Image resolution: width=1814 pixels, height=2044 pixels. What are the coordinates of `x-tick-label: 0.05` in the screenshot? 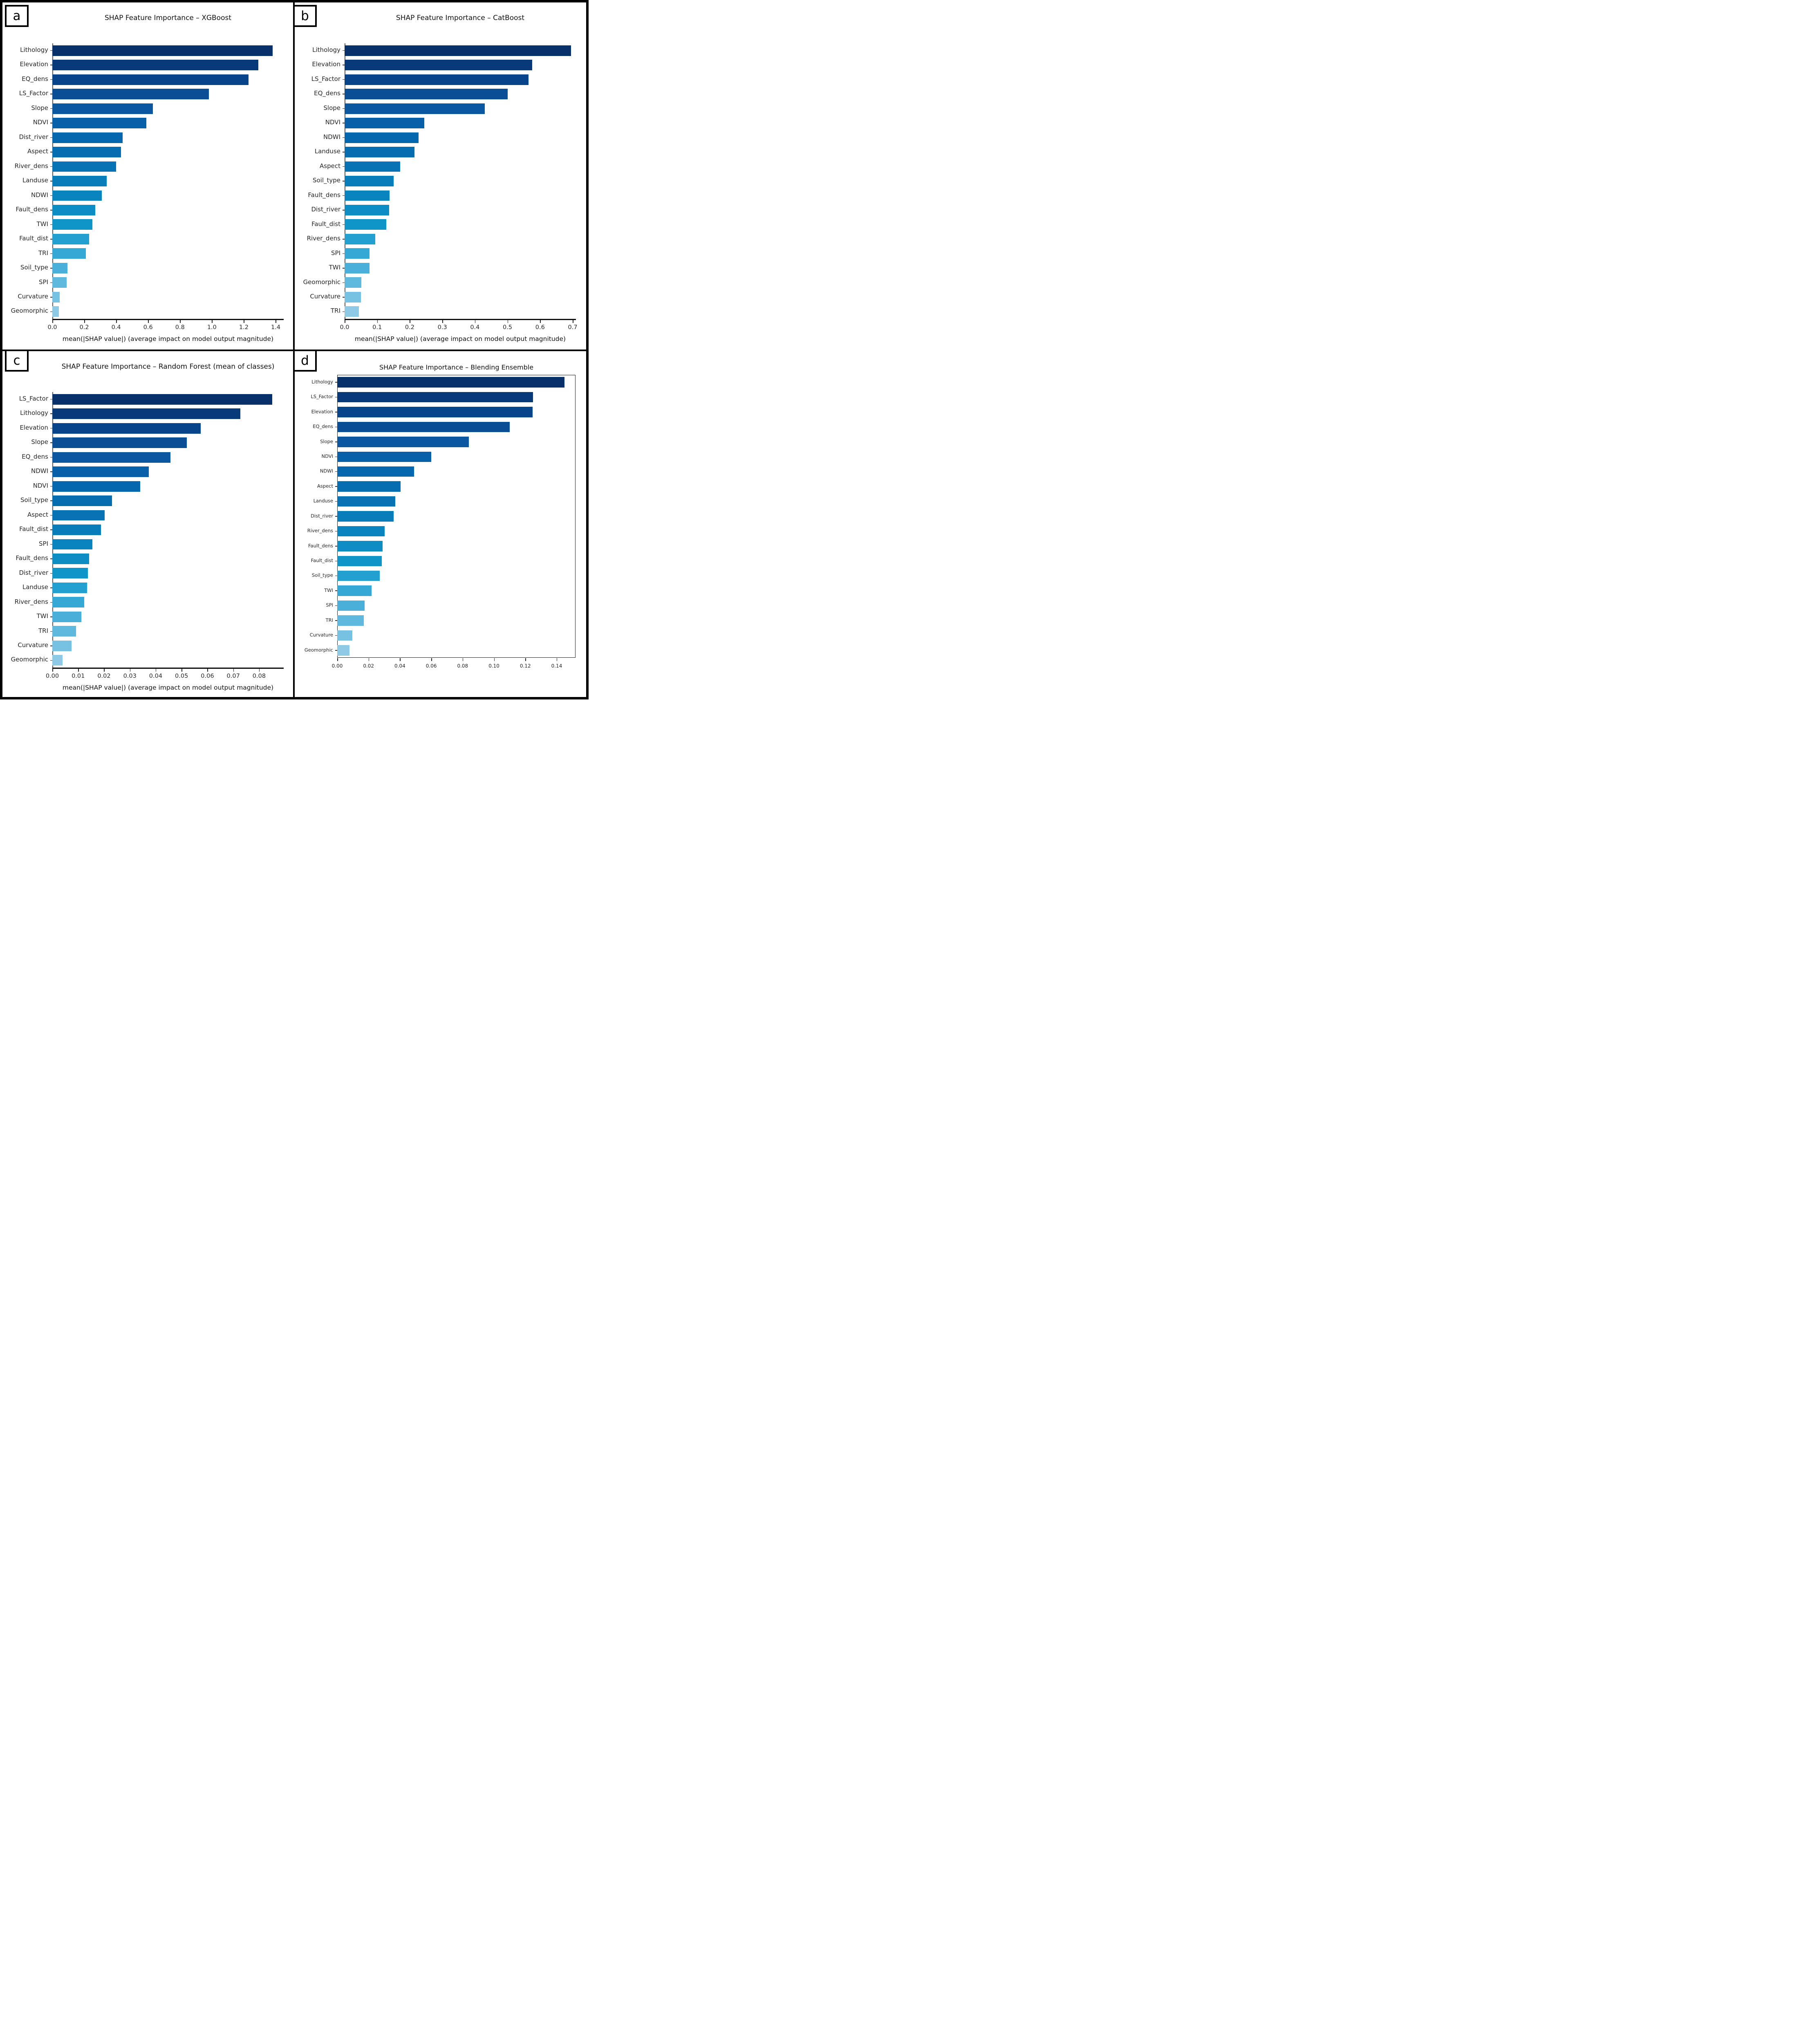 It's located at (182, 676).